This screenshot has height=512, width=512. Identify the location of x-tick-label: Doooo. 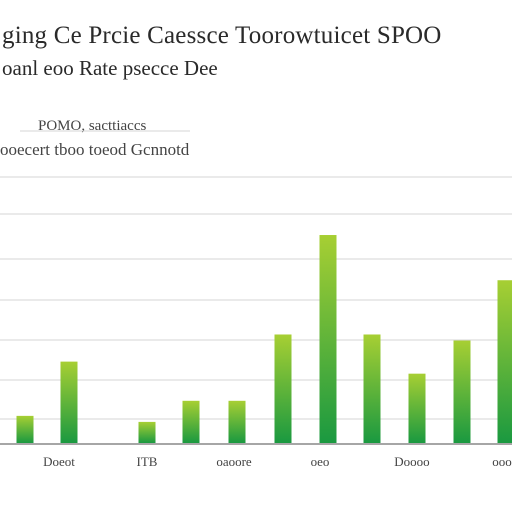
(411, 461).